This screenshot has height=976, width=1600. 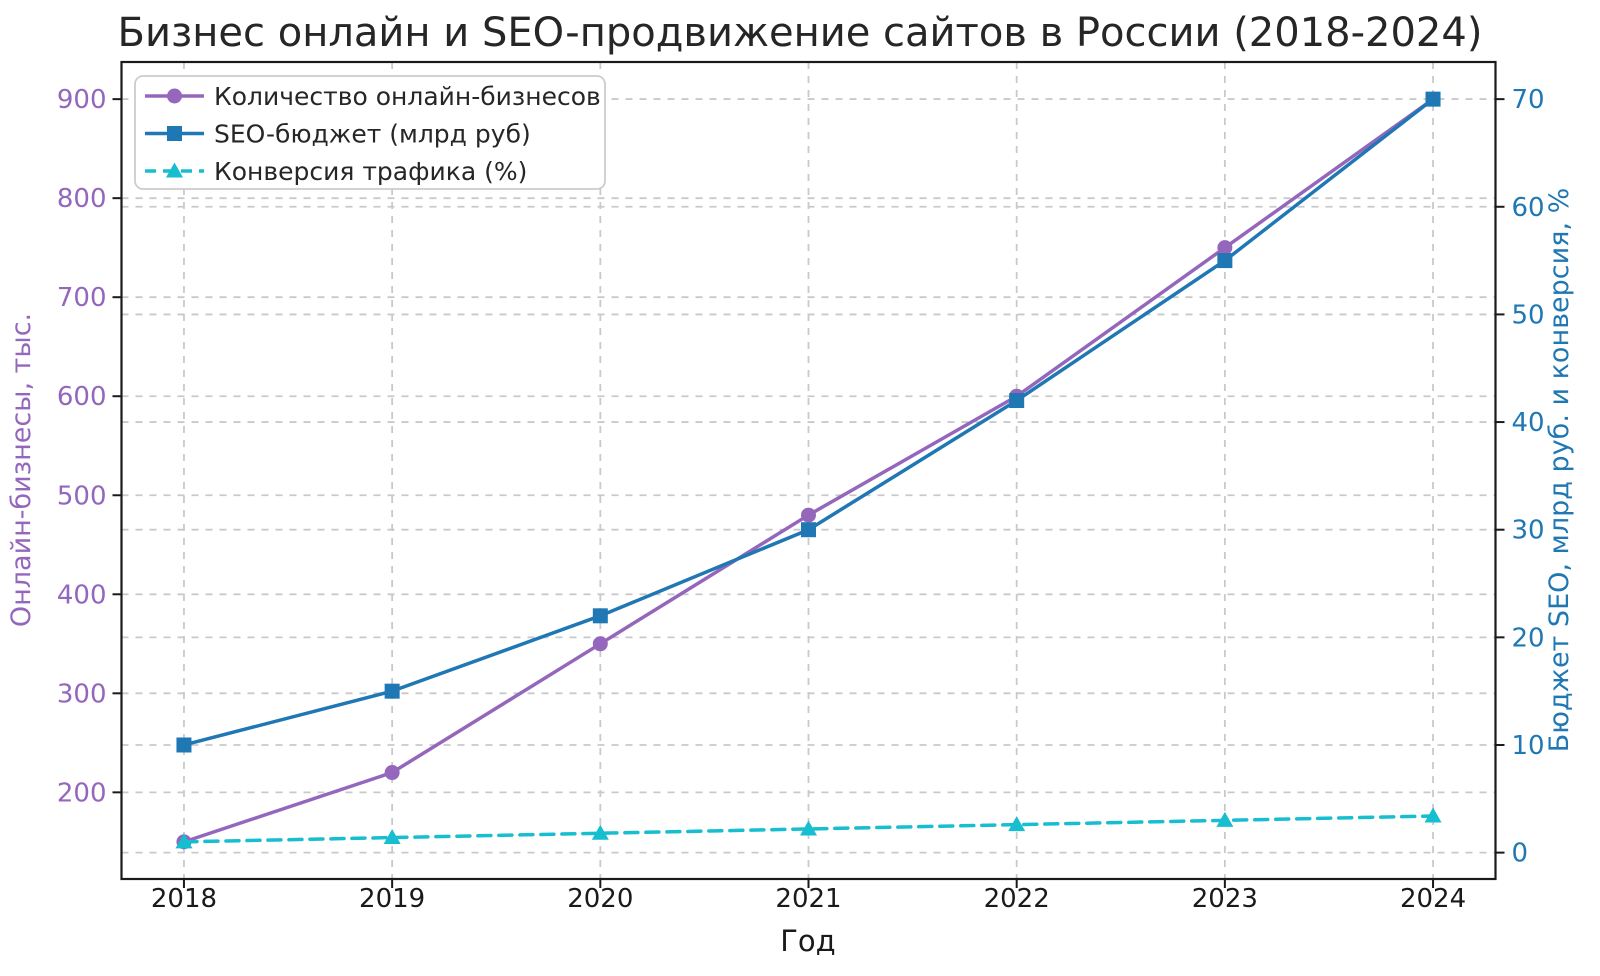 I want to click on legend-item: Конверсия трафика (%), so click(x=336, y=171).